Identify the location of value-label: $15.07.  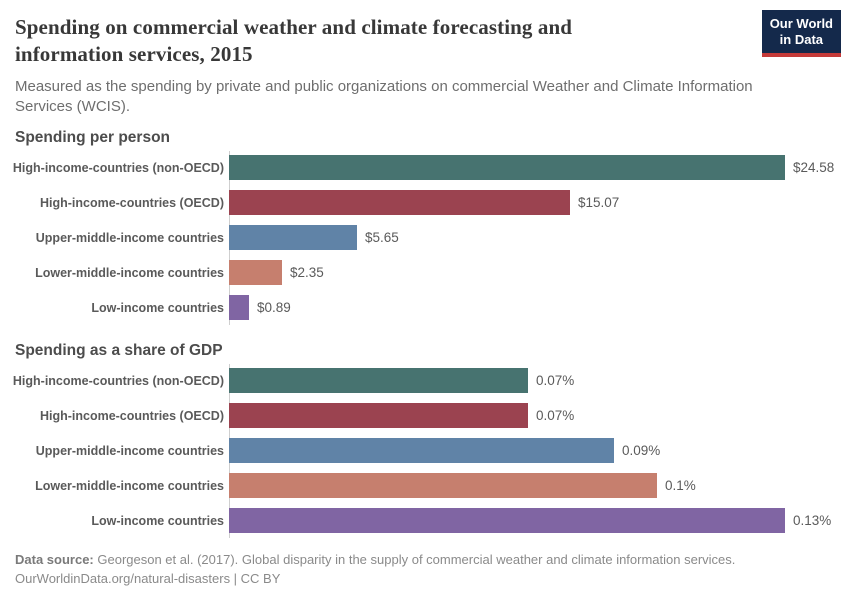
(599, 203).